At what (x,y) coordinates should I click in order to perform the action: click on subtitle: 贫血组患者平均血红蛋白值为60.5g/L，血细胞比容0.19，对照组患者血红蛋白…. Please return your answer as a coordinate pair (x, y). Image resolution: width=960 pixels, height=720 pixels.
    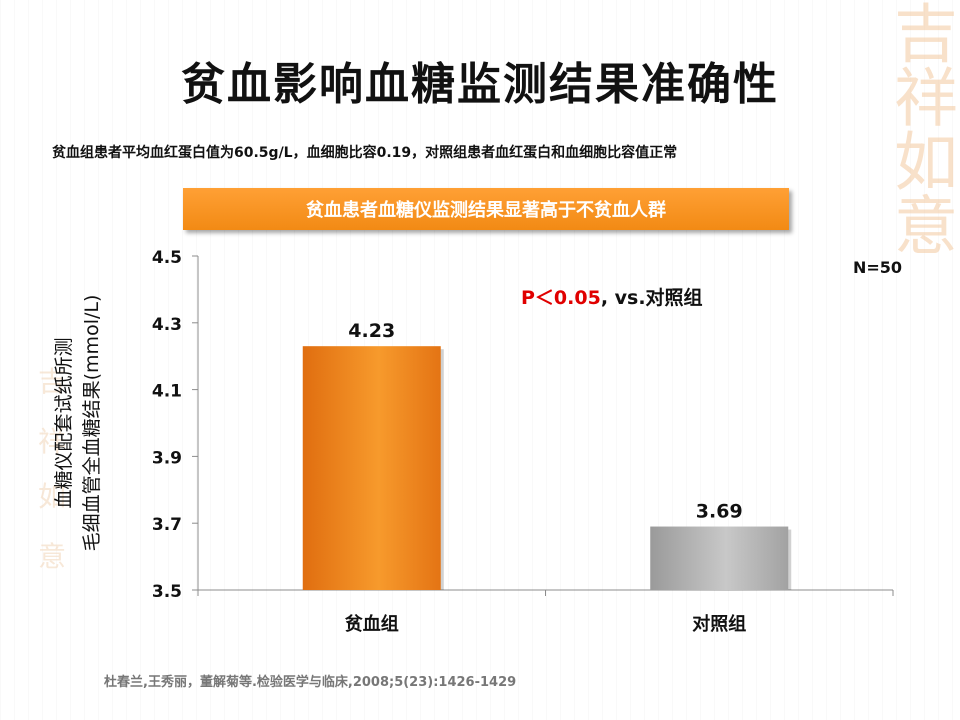
    Looking at the image, I should click on (365, 153).